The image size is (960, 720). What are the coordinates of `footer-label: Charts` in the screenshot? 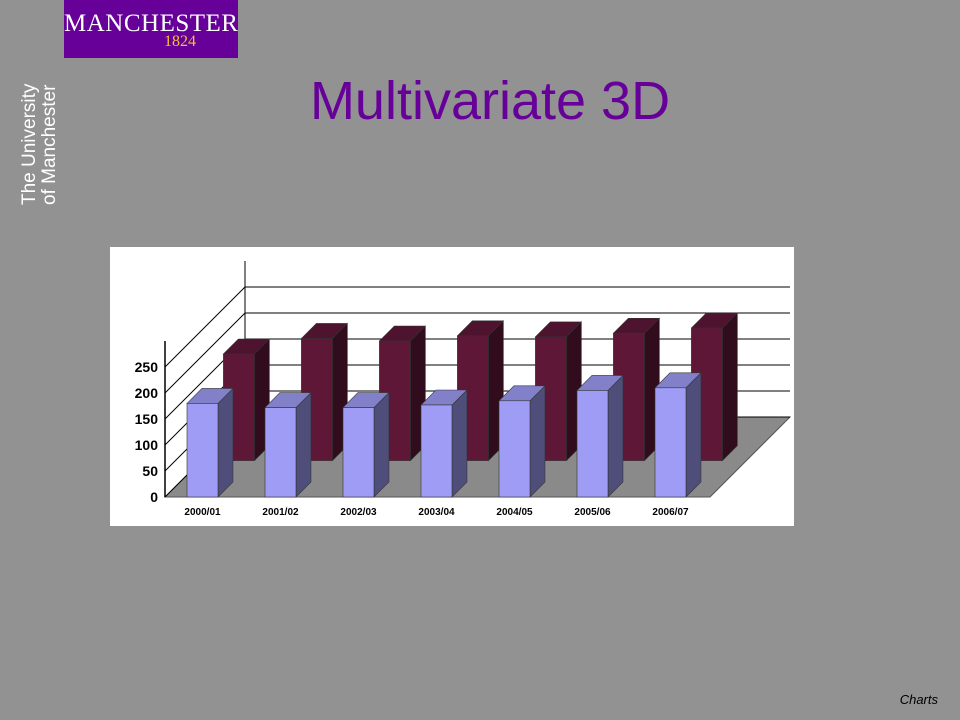 It's located at (918, 699).